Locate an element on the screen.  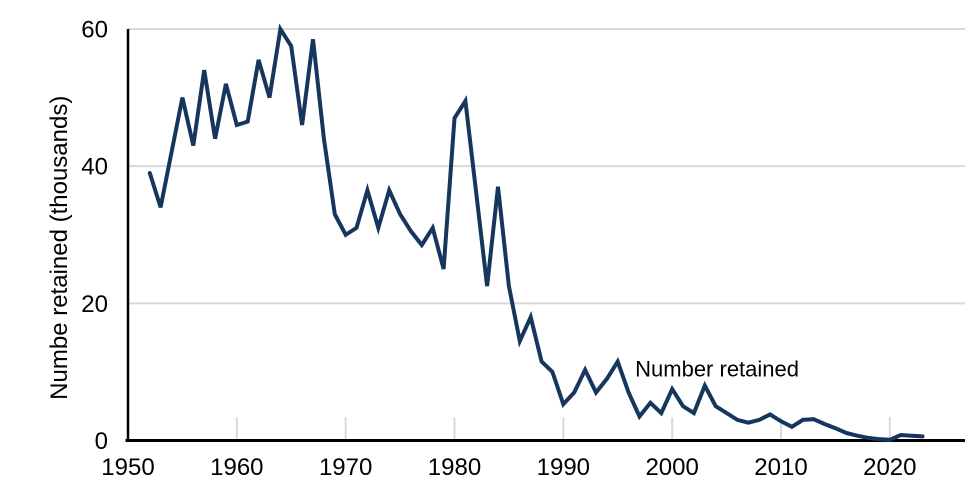
y-axis-title: Numbe retained (thousands) is located at coordinates (59, 248).